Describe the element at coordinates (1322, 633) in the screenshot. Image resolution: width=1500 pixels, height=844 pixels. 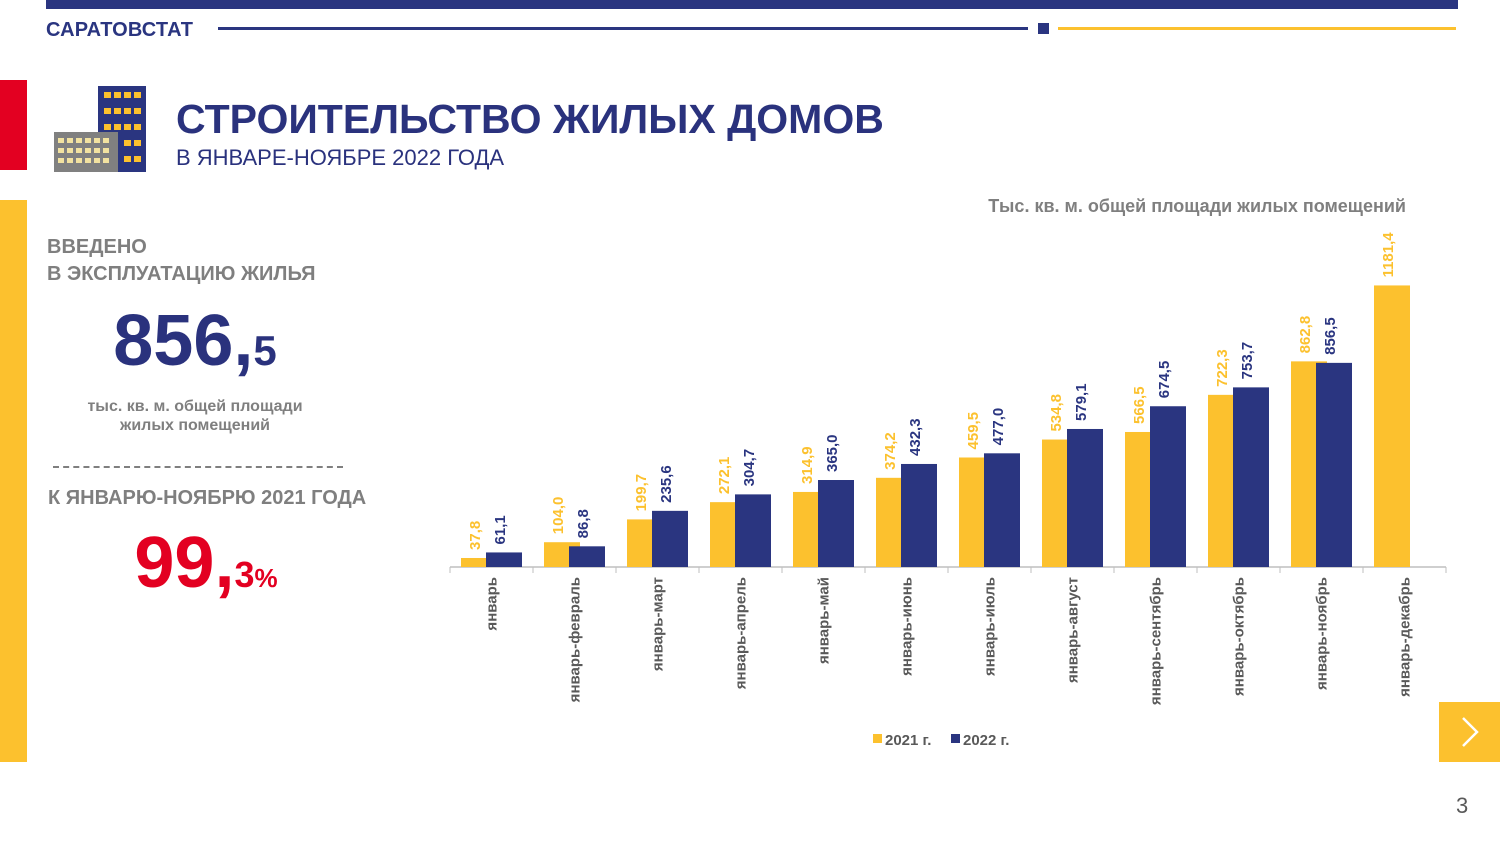
I see `category-label: январь-ноябрь` at that location.